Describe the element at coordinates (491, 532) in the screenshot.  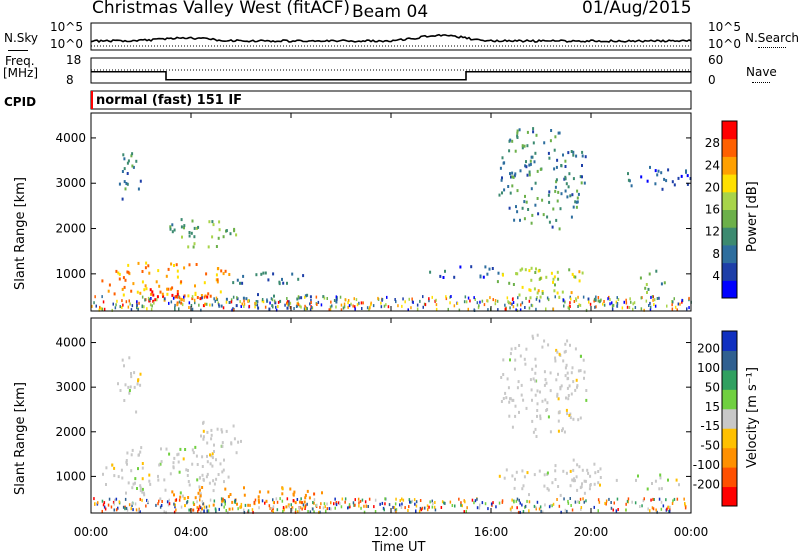
I see `xtick-label-4: 16:00` at that location.